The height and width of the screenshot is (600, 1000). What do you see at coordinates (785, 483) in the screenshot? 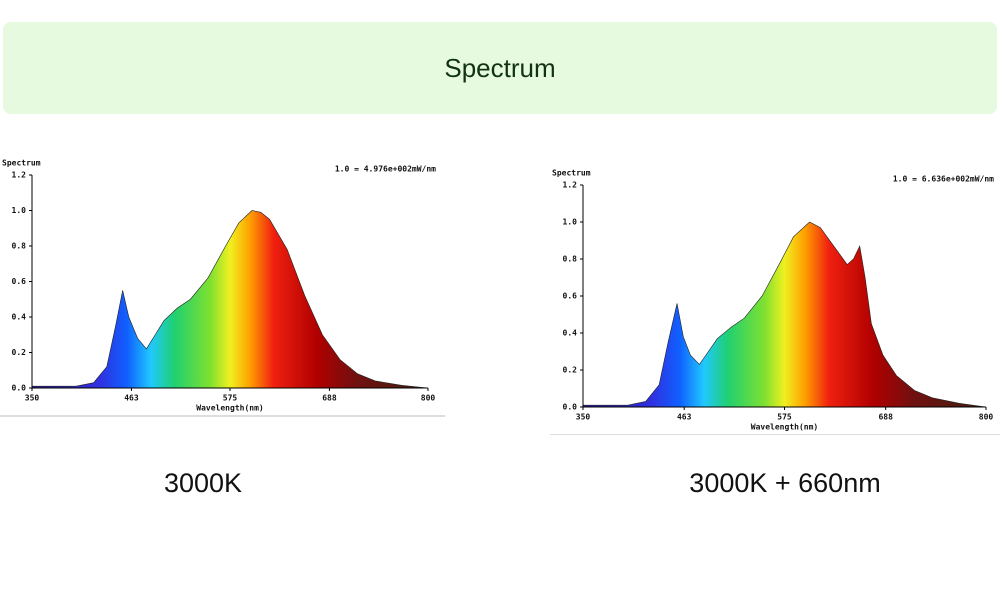
I see `caption: 3000K + 660nm` at bounding box center [785, 483].